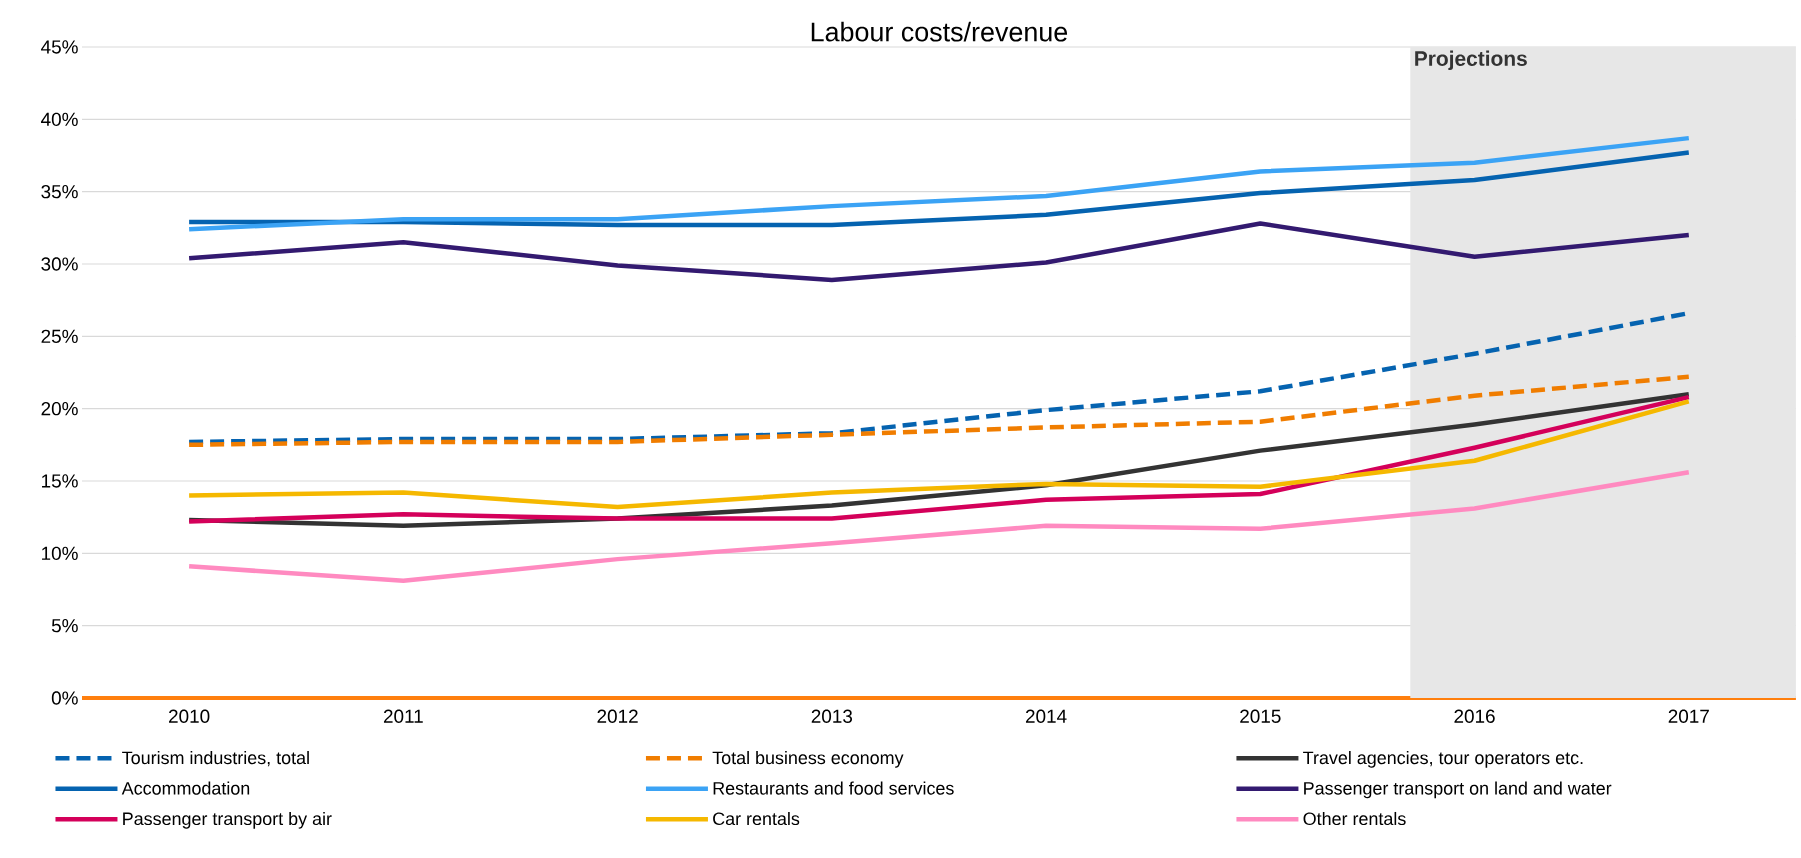 The image size is (1801, 858). Describe the element at coordinates (64, 698) in the screenshot. I see `y-tick-label: 0%` at that location.